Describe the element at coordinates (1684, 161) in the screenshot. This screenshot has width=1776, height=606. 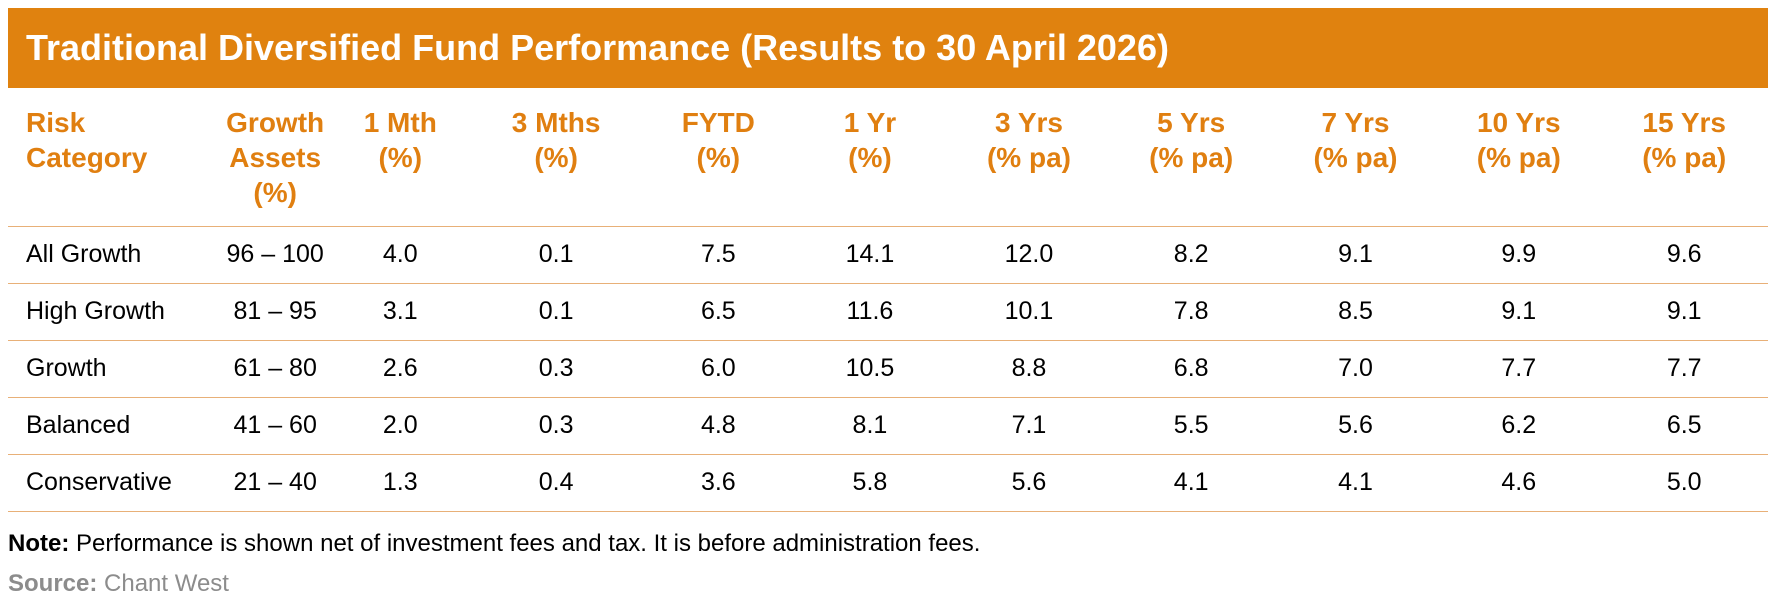
I see `column-header-15-yrs: 15 Yrs (% pa)` at that location.